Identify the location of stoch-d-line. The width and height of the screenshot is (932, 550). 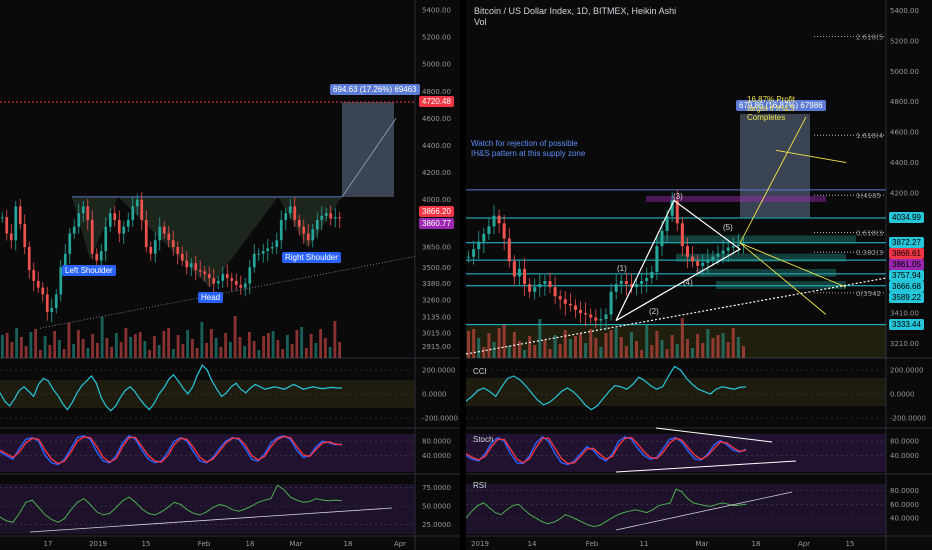
(606, 450).